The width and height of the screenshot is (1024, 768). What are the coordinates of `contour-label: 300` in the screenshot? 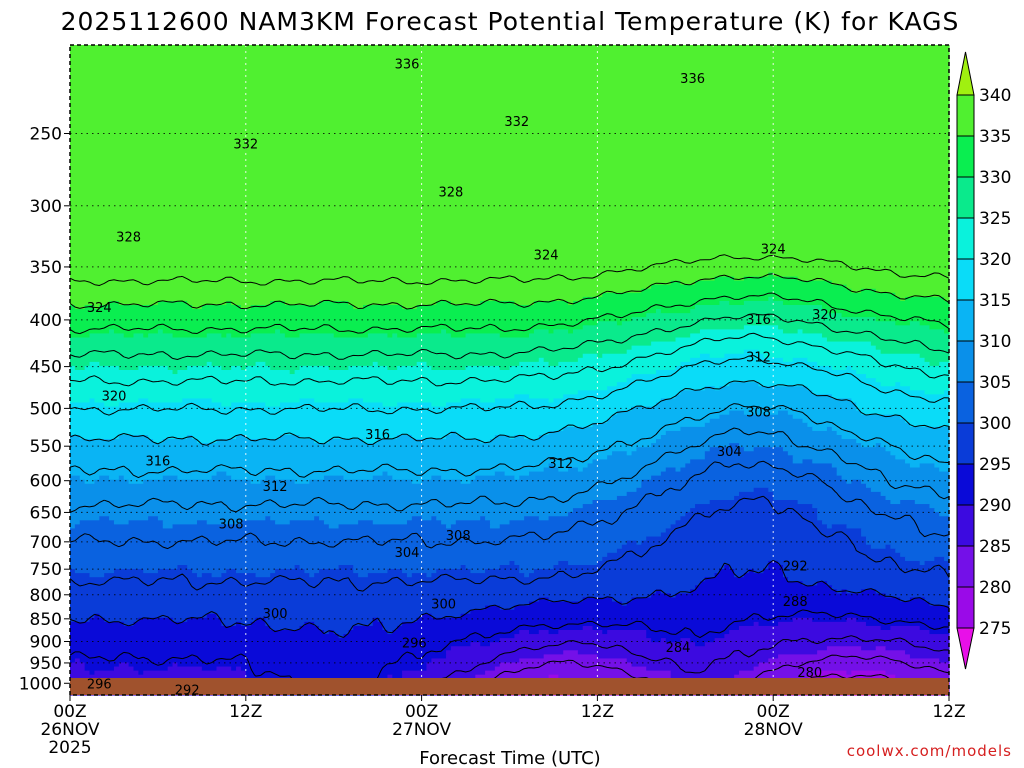 It's located at (443, 605).